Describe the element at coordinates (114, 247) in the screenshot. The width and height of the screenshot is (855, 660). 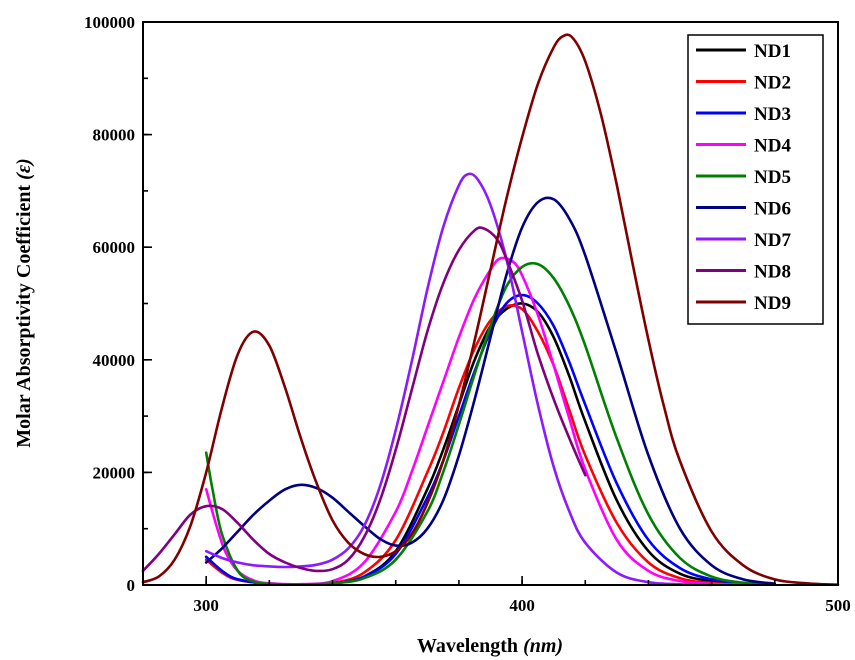
I see `y-tick-label: 60000` at that location.